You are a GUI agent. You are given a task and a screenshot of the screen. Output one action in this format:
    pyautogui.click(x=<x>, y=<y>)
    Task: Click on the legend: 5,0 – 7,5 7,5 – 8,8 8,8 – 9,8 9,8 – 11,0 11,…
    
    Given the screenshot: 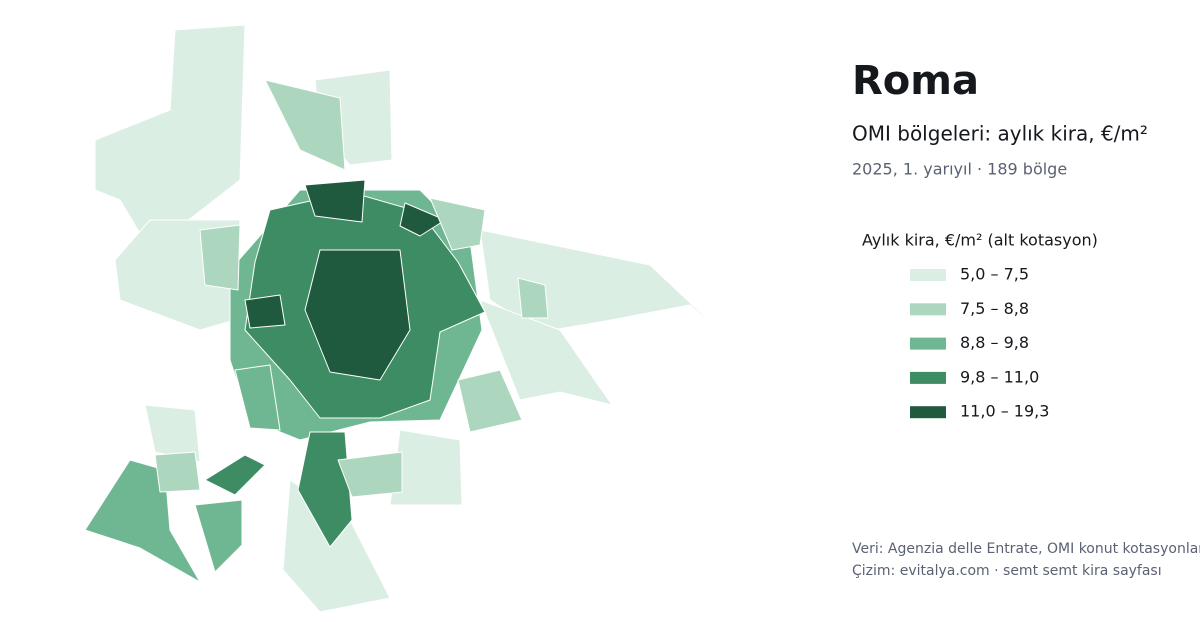 What is the action you would take?
    pyautogui.click(x=979, y=343)
    